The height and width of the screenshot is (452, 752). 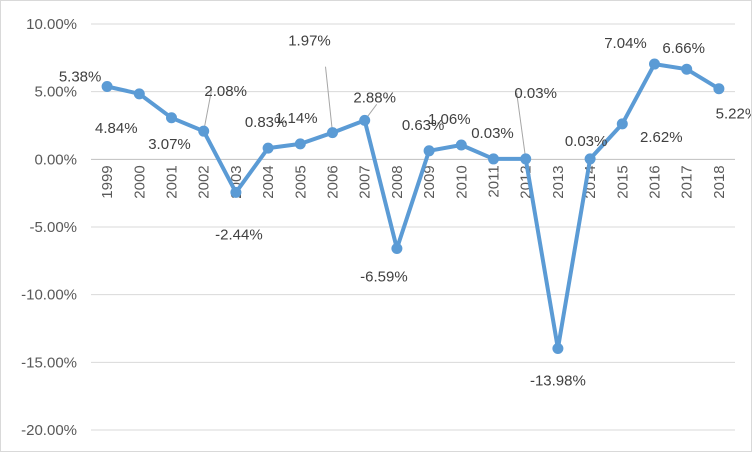 I want to click on data-label: 4.84%, so click(x=116, y=128).